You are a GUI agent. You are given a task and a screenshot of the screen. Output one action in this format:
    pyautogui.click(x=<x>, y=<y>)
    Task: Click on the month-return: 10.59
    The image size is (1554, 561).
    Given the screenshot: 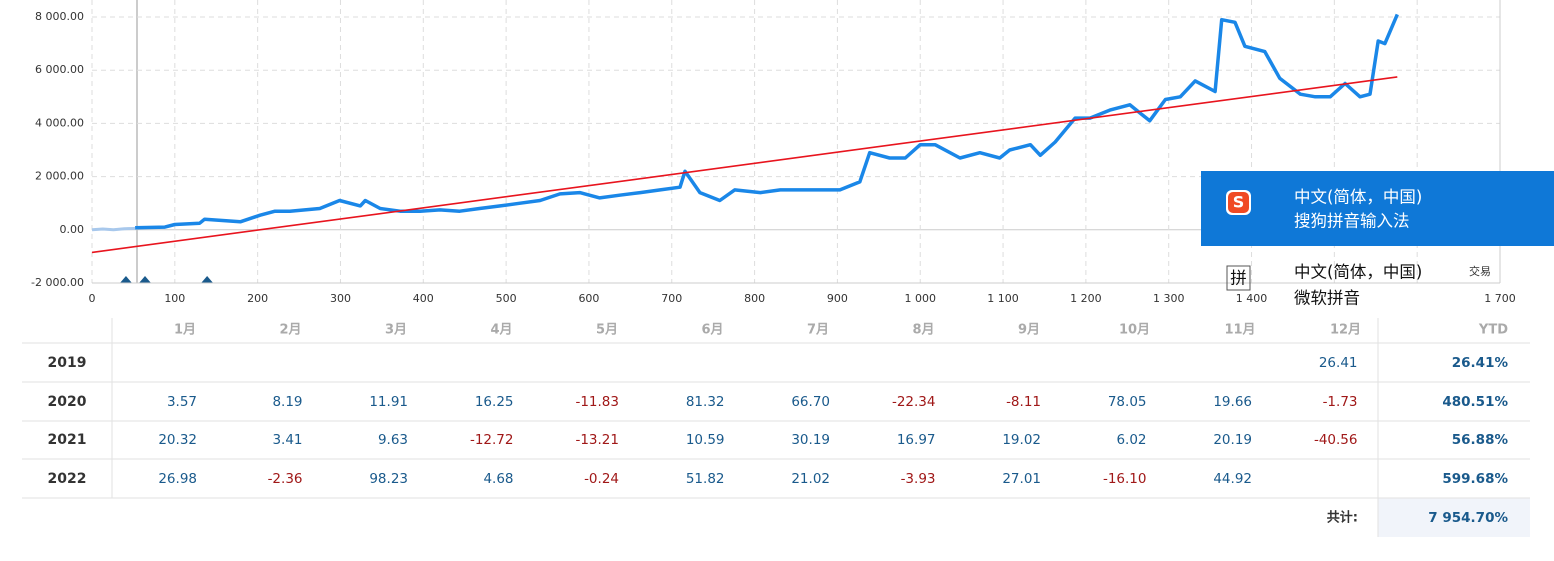 What is the action you would take?
    pyautogui.click(x=705, y=440)
    